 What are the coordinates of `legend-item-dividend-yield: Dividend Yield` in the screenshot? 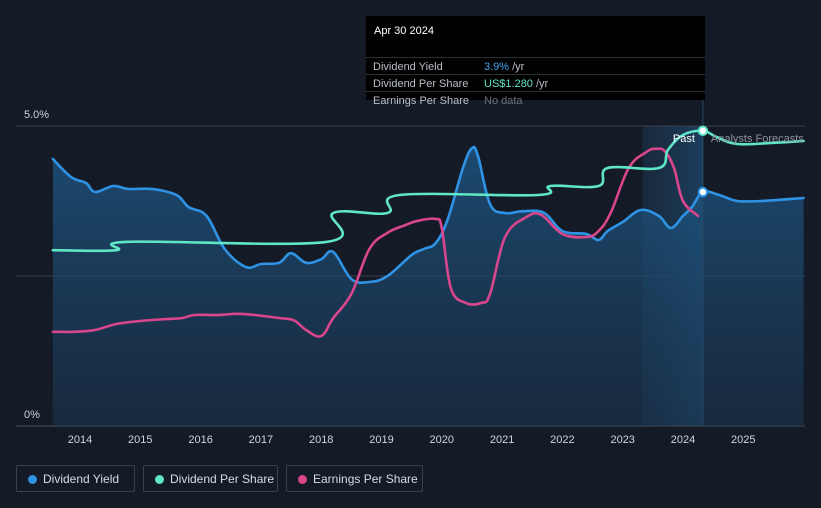 It's located at (75, 478).